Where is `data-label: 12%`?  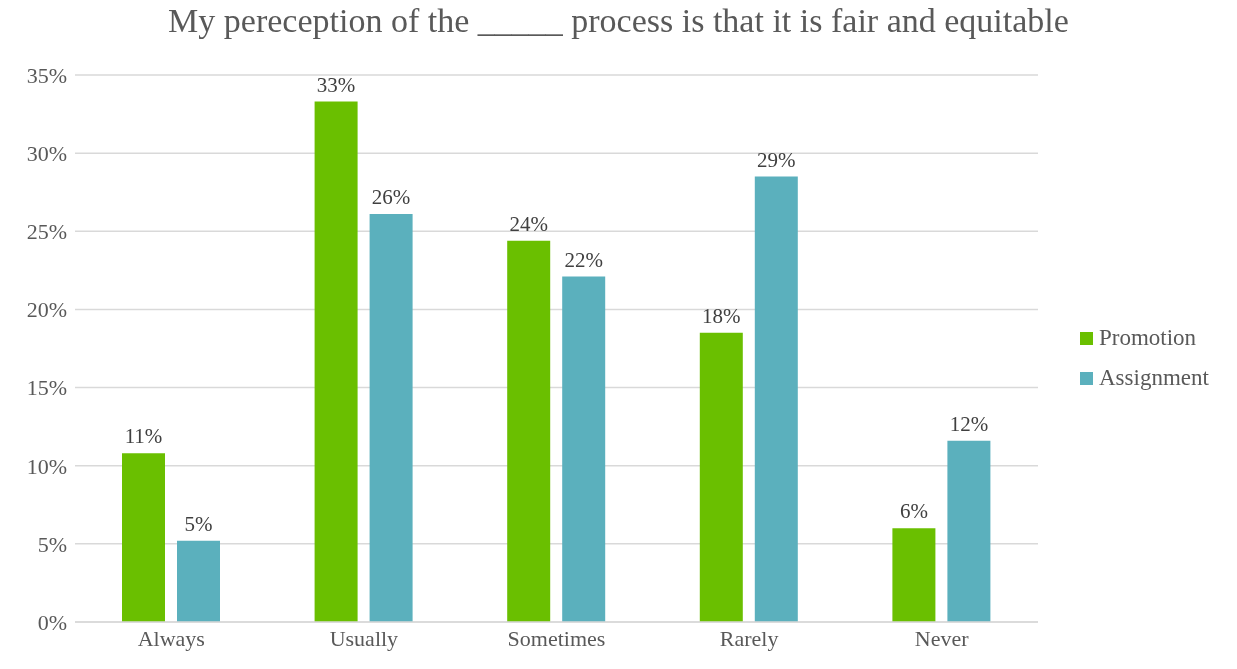
data-label: 12% is located at coordinates (969, 423).